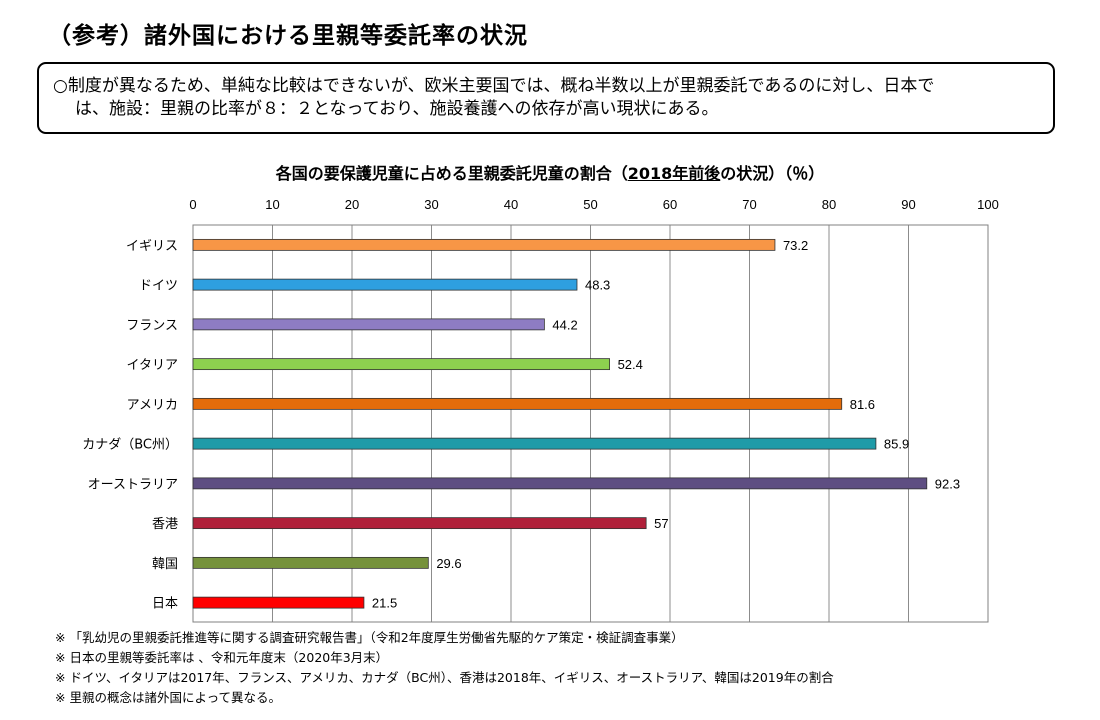  I want to click on x-tick-label: 40, so click(511, 204).